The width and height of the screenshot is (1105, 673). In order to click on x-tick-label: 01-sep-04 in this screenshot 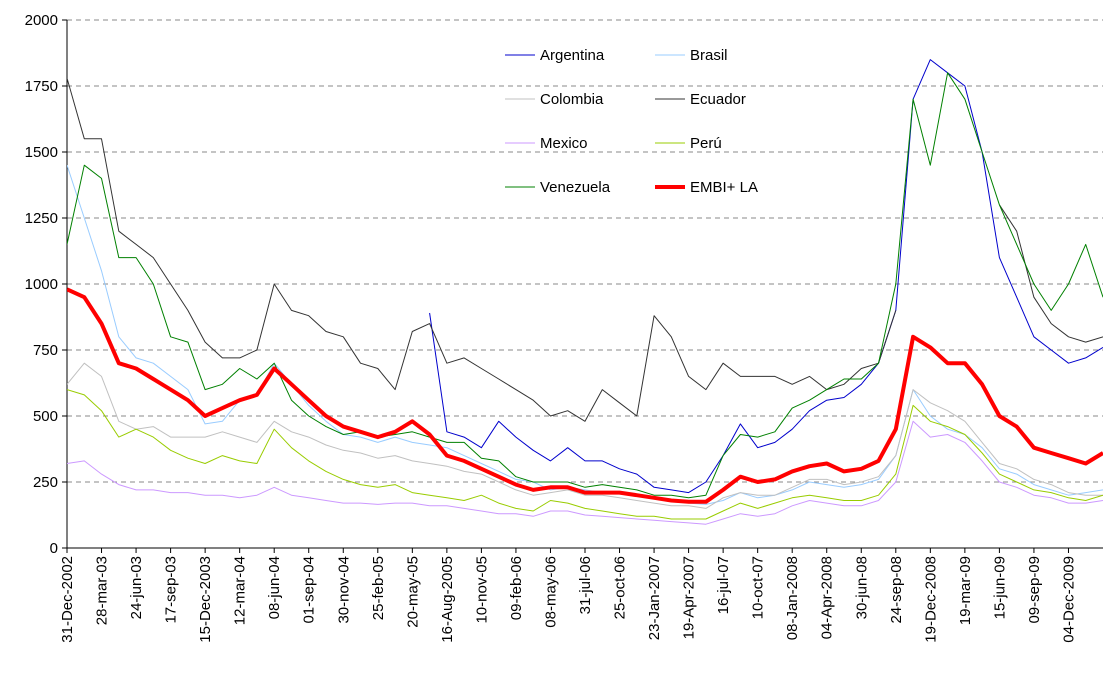, I will do `click(309, 590)`.